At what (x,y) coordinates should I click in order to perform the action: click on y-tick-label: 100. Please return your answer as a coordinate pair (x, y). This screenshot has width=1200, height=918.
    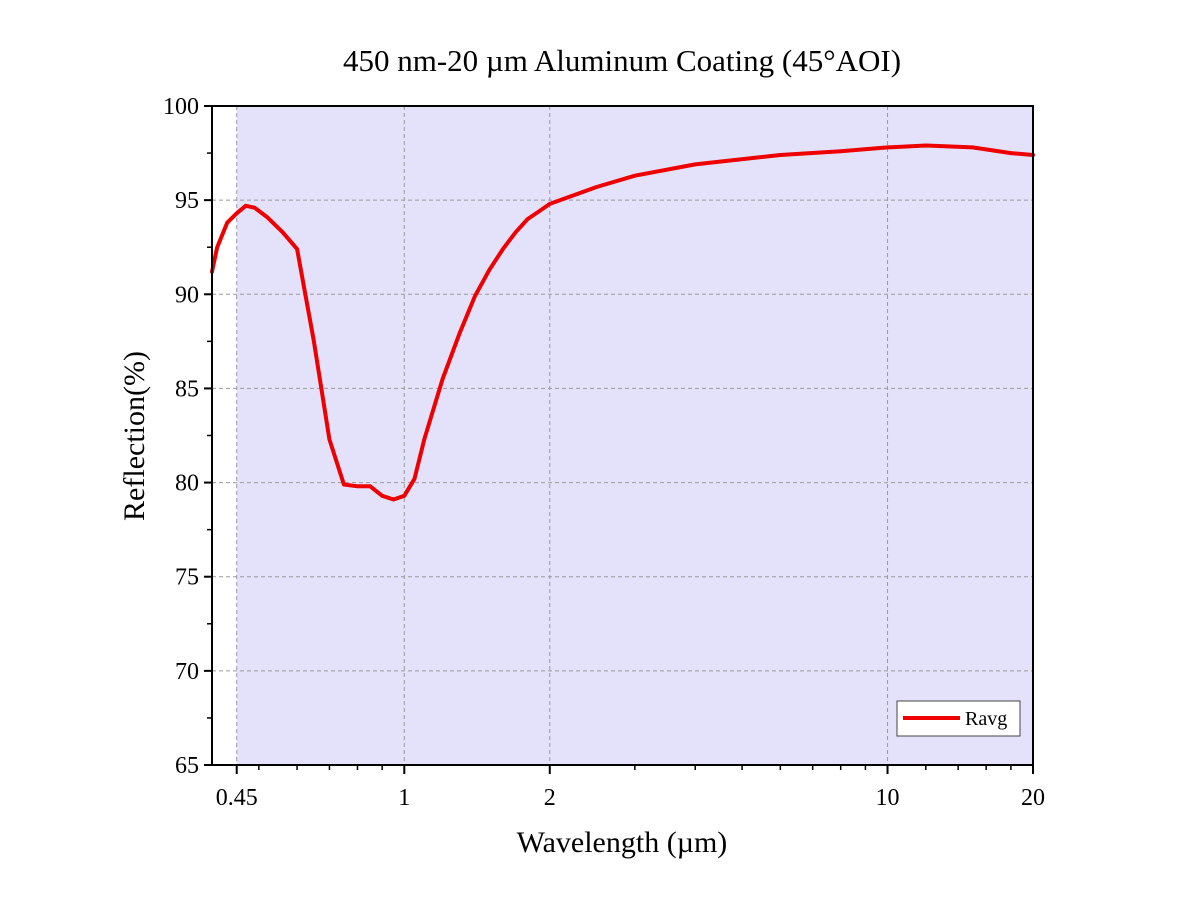
    Looking at the image, I should click on (181, 107).